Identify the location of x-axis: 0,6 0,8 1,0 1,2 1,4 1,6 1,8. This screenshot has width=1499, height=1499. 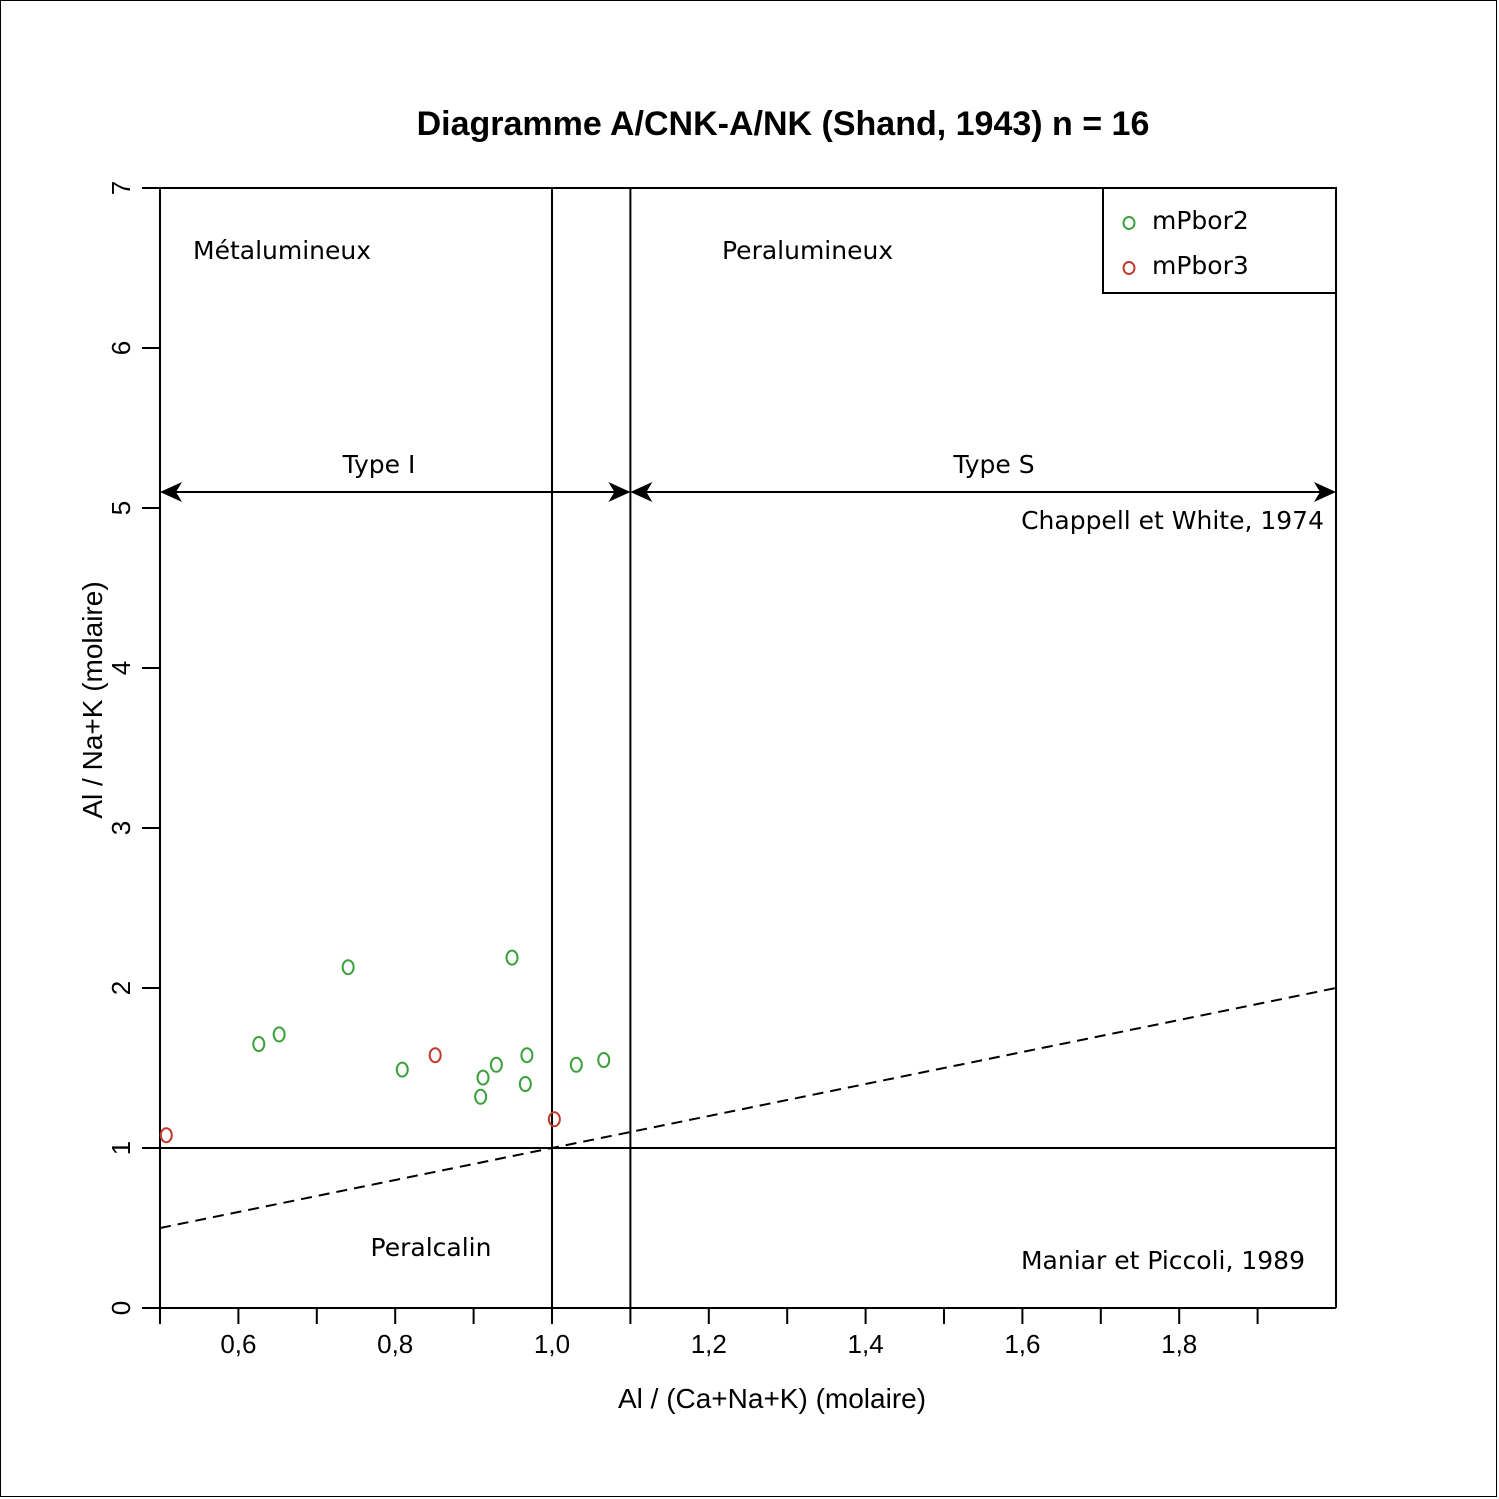
(709, 1333).